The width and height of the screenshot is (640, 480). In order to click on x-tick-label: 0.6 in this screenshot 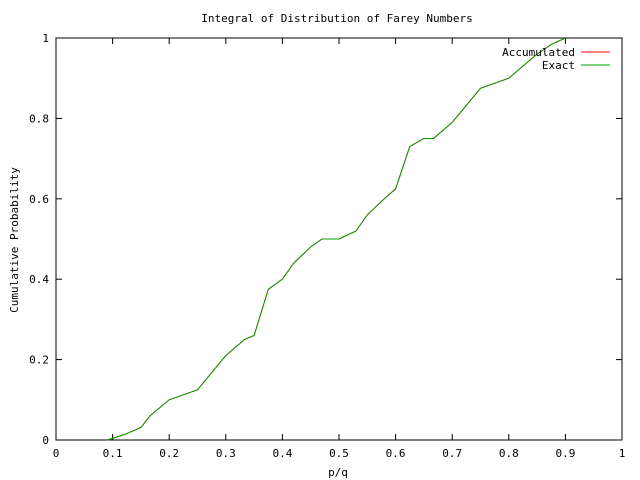, I will do `click(396, 453)`.